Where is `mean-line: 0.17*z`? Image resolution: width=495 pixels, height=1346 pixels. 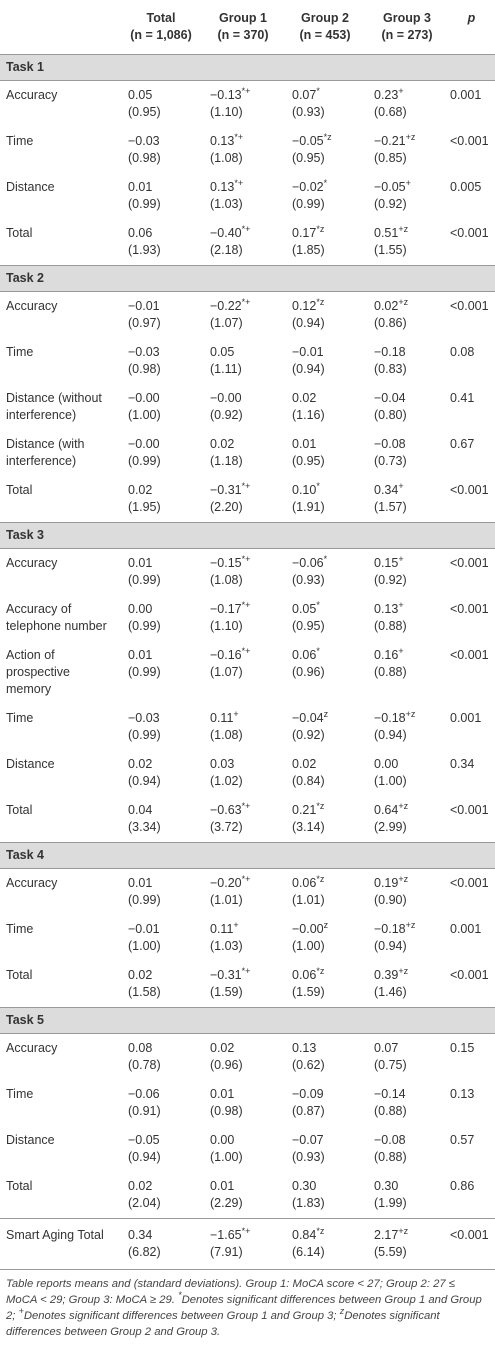
mean-line: 0.17*z is located at coordinates (327, 233).